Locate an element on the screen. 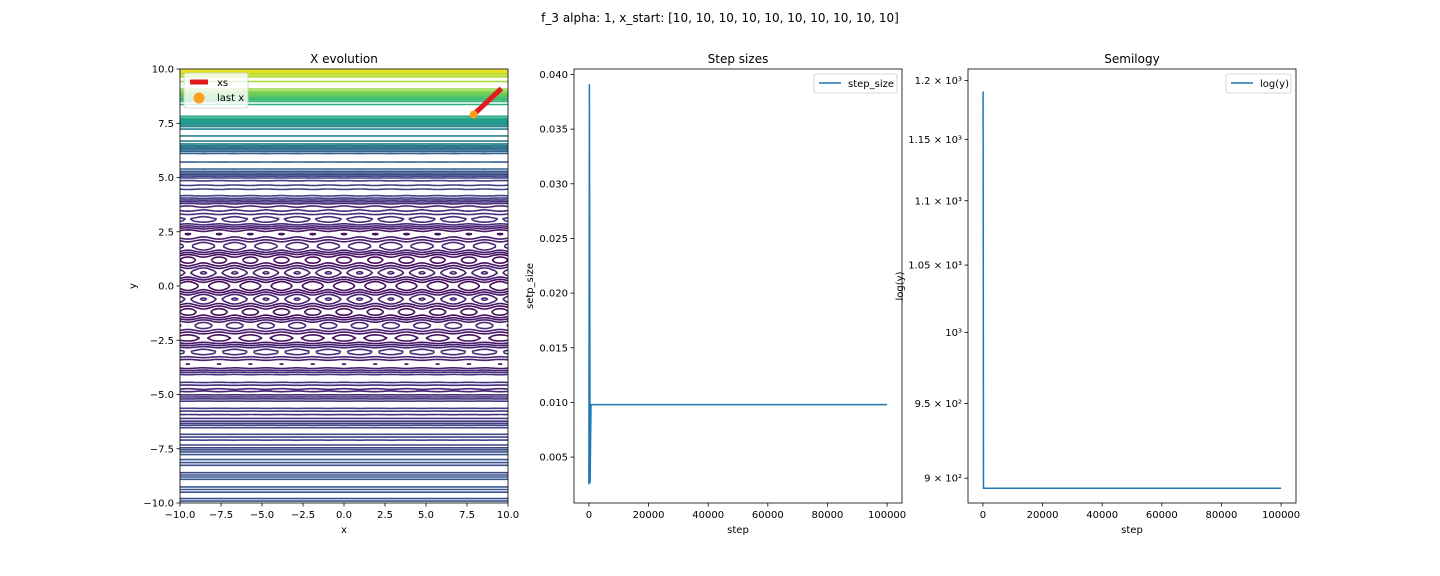 The image size is (1440, 576). x-evolution-xlabel: x is located at coordinates (344, 530).